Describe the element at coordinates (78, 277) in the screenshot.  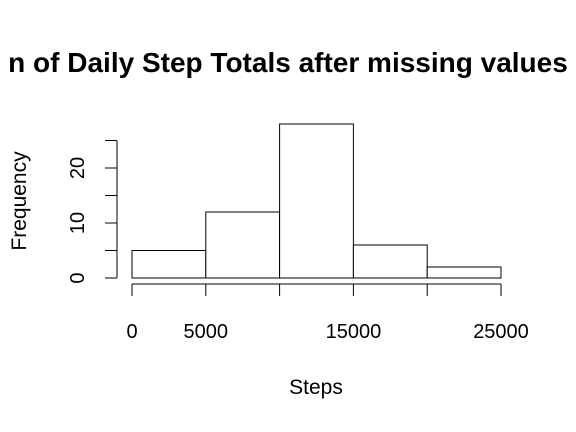
I see `y-tick-label-0: 0` at that location.